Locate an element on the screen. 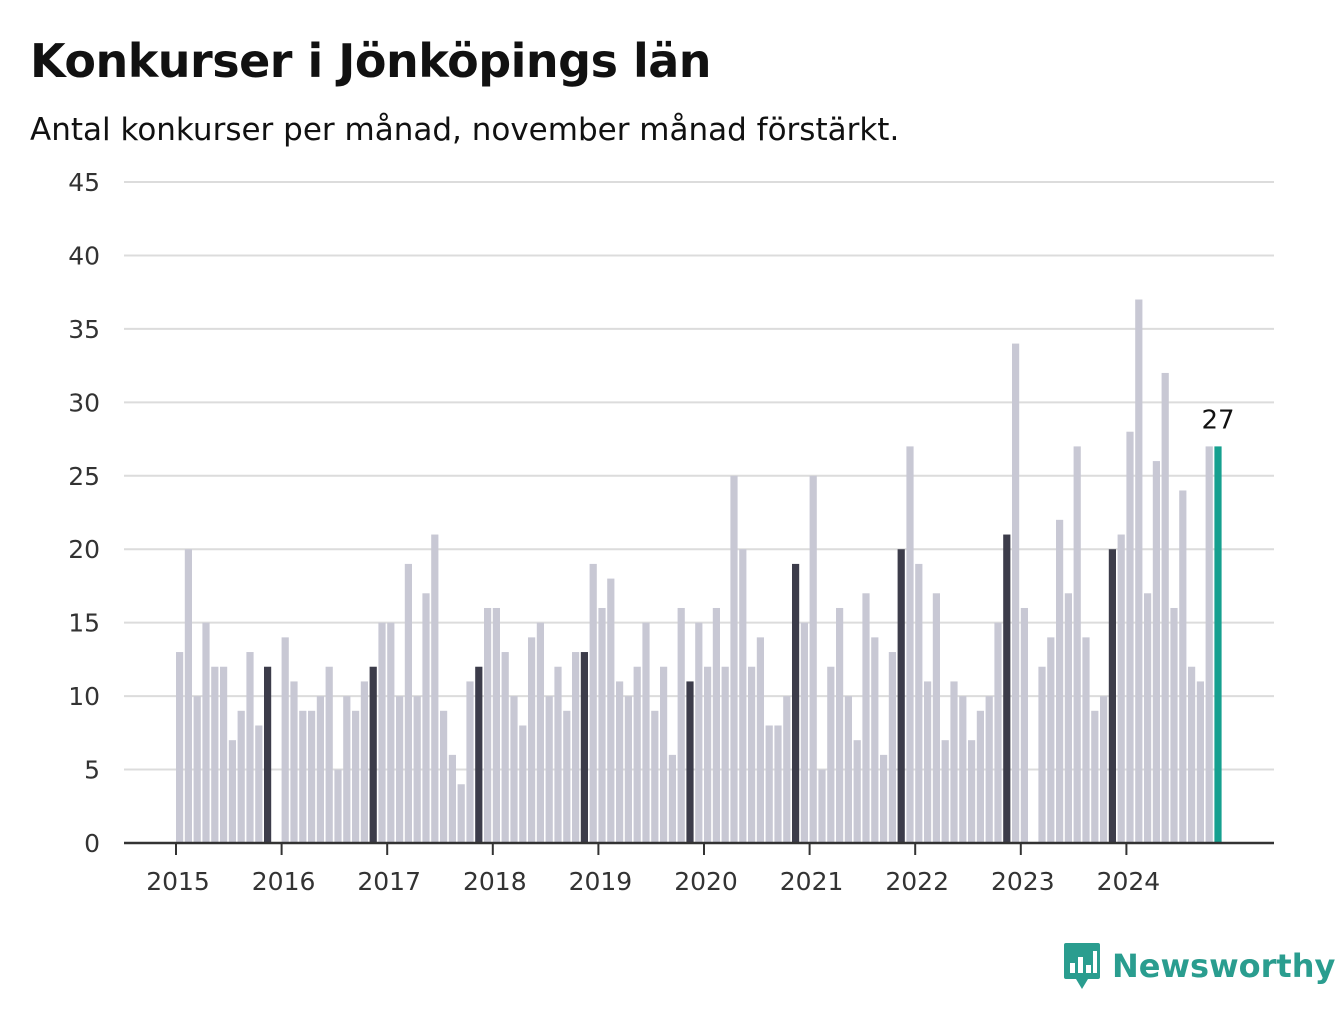  latest-value-label: 27 is located at coordinates (1217, 420).